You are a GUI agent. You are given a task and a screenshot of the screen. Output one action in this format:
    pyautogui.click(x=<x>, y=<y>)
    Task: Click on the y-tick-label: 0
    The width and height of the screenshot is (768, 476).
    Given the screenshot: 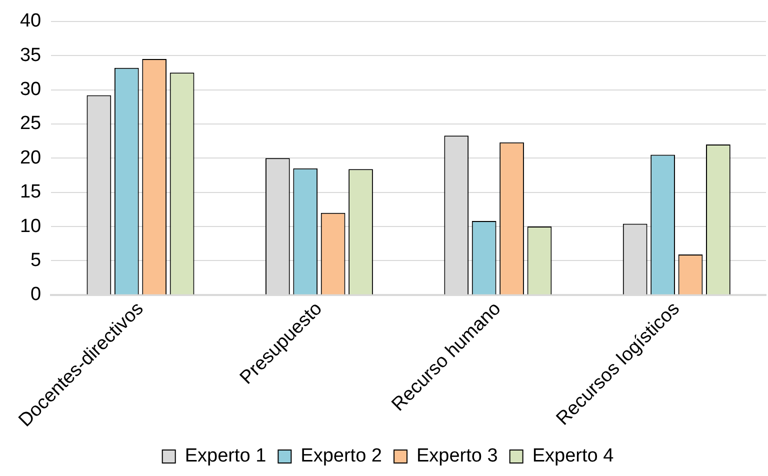 What is the action you would take?
    pyautogui.click(x=36, y=295)
    